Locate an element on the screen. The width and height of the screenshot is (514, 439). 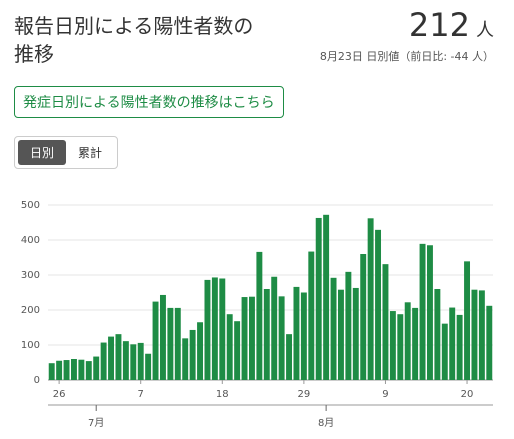
y-tick-label: 500 is located at coordinates (30, 205).